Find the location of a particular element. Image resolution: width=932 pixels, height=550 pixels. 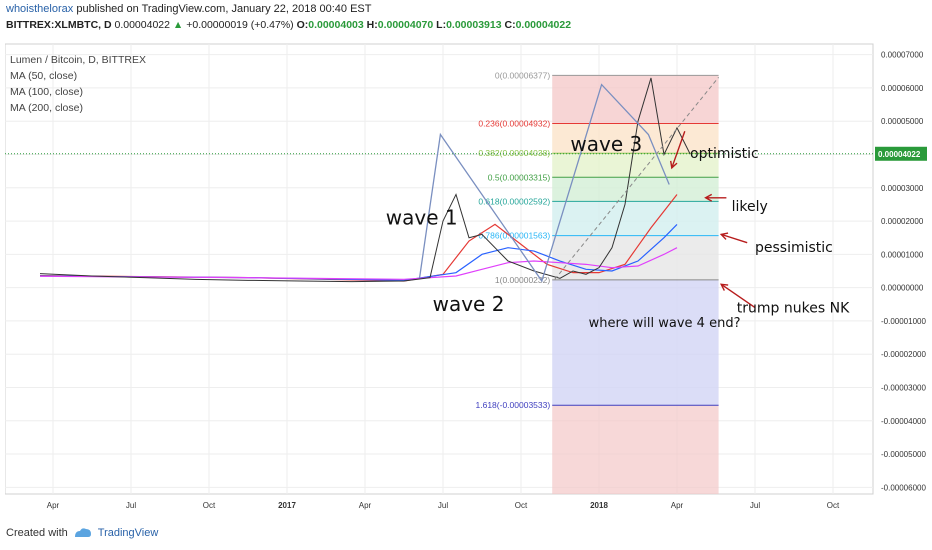

annotation-text: wave 3 is located at coordinates (606, 144).